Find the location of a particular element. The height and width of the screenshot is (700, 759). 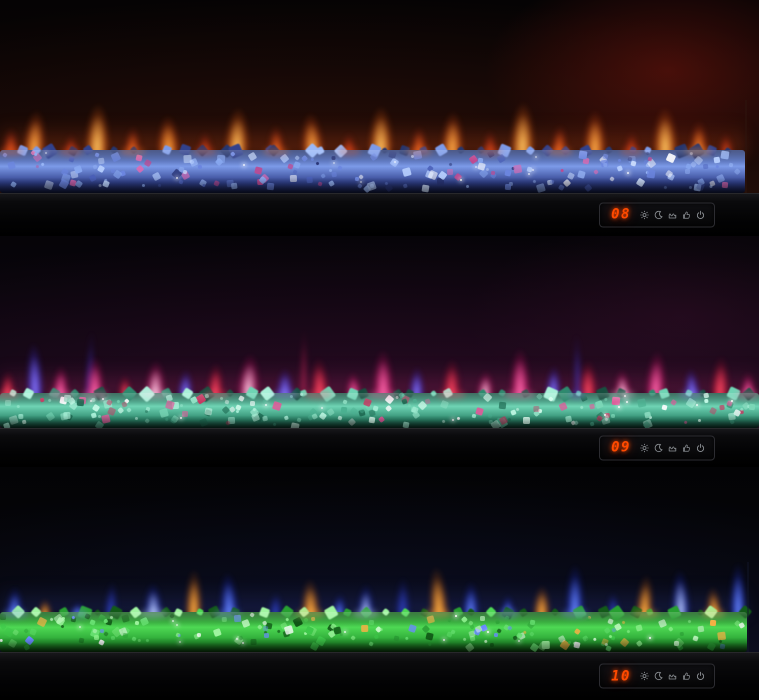

touch-control-display: 10 is located at coordinates (657, 676).